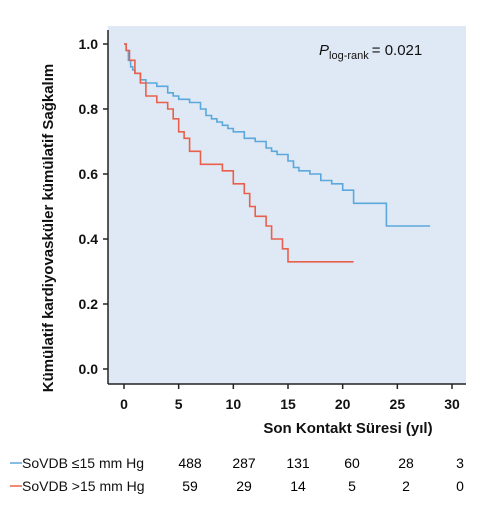 The width and height of the screenshot is (503, 509). Describe the element at coordinates (179, 404) in the screenshot. I see `x-tick-label: 5` at that location.